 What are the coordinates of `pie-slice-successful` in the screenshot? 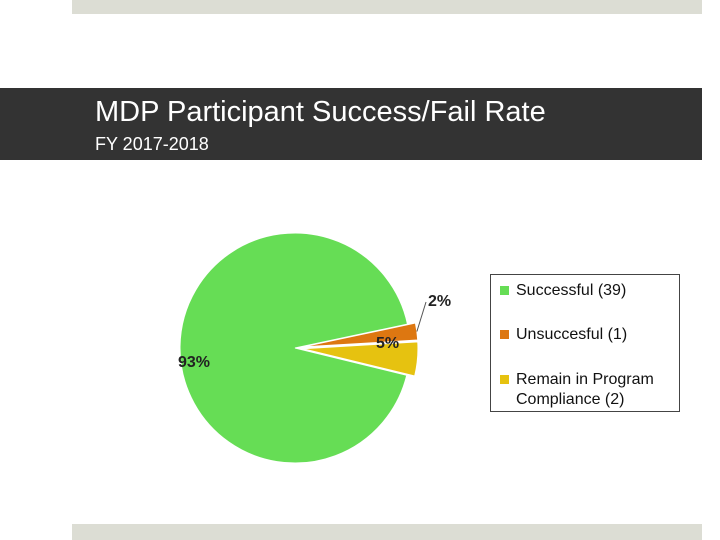 It's located at (294, 348).